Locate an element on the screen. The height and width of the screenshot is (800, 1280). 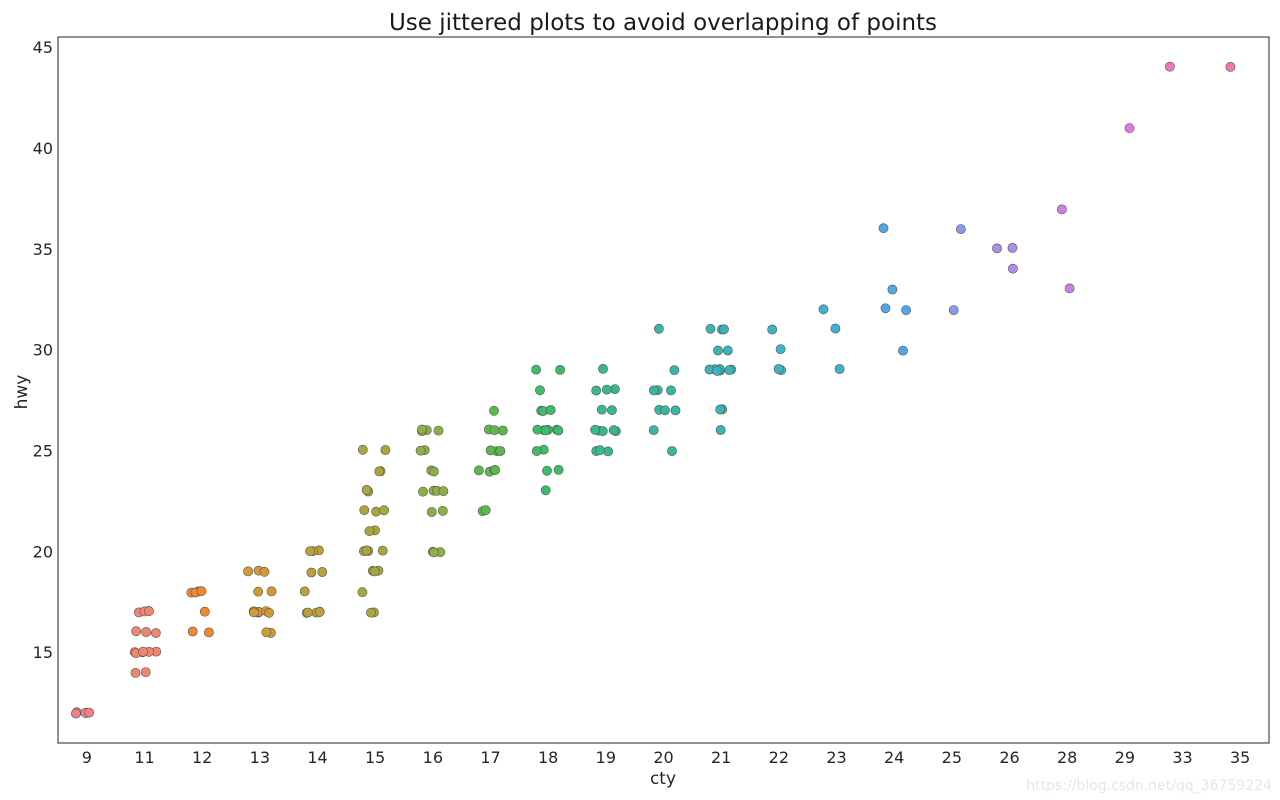
y-tick-label: 25 is located at coordinates (43, 451).